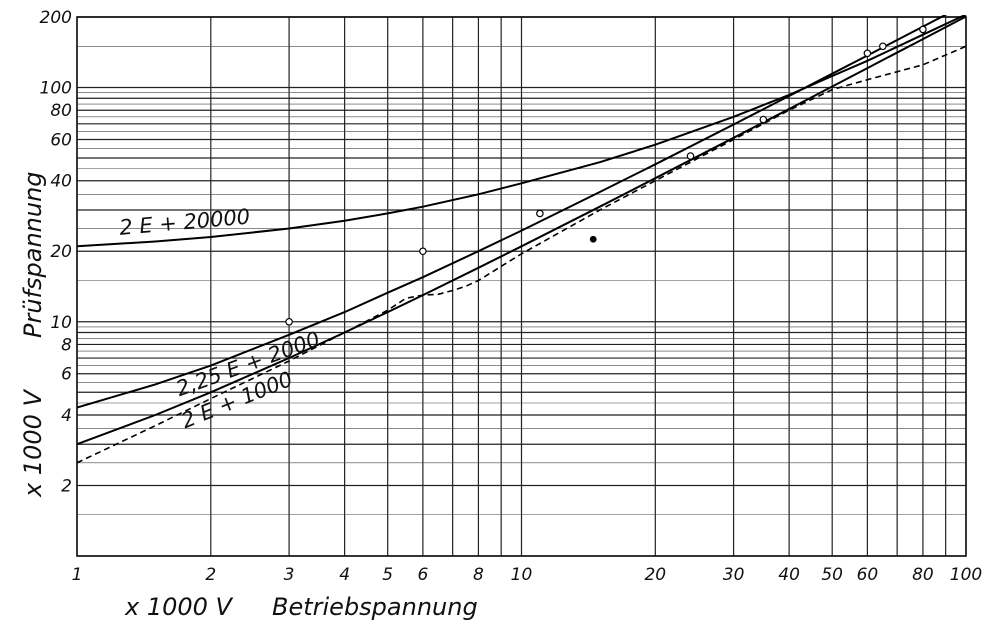  What do you see at coordinates (868, 575) in the screenshot?
I see `x-tick-label: 60` at bounding box center [868, 575].